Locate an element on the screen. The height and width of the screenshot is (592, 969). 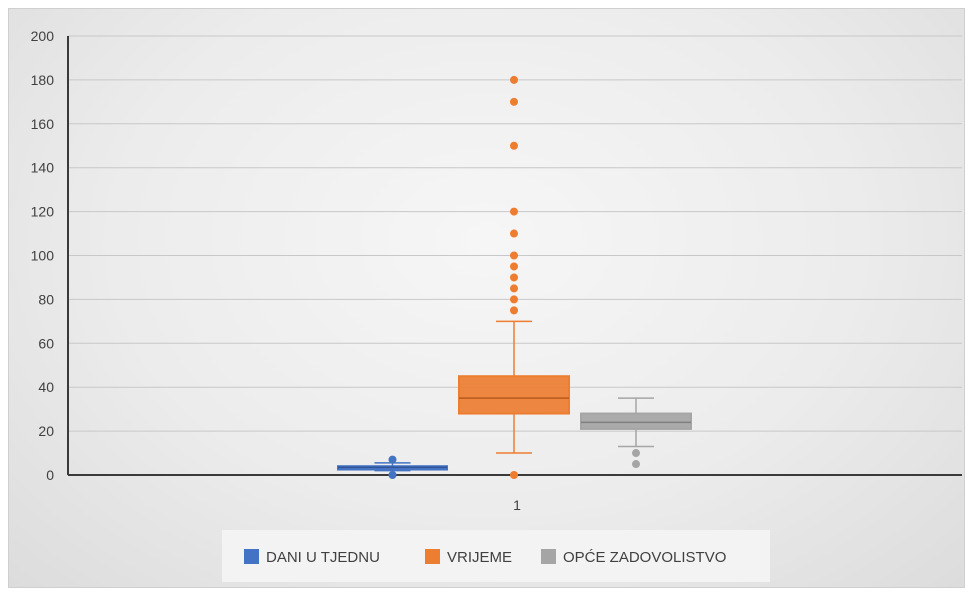
box-vrijeme is located at coordinates (514, 277).